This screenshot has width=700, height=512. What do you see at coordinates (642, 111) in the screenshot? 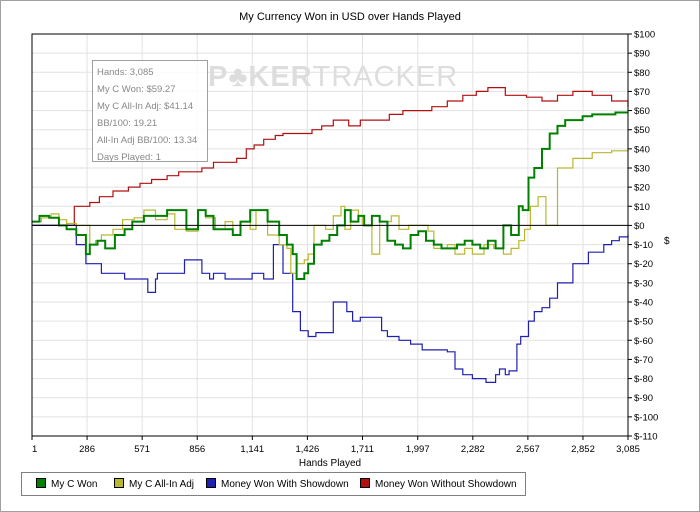
I see `y-tick-label: $60` at bounding box center [642, 111].